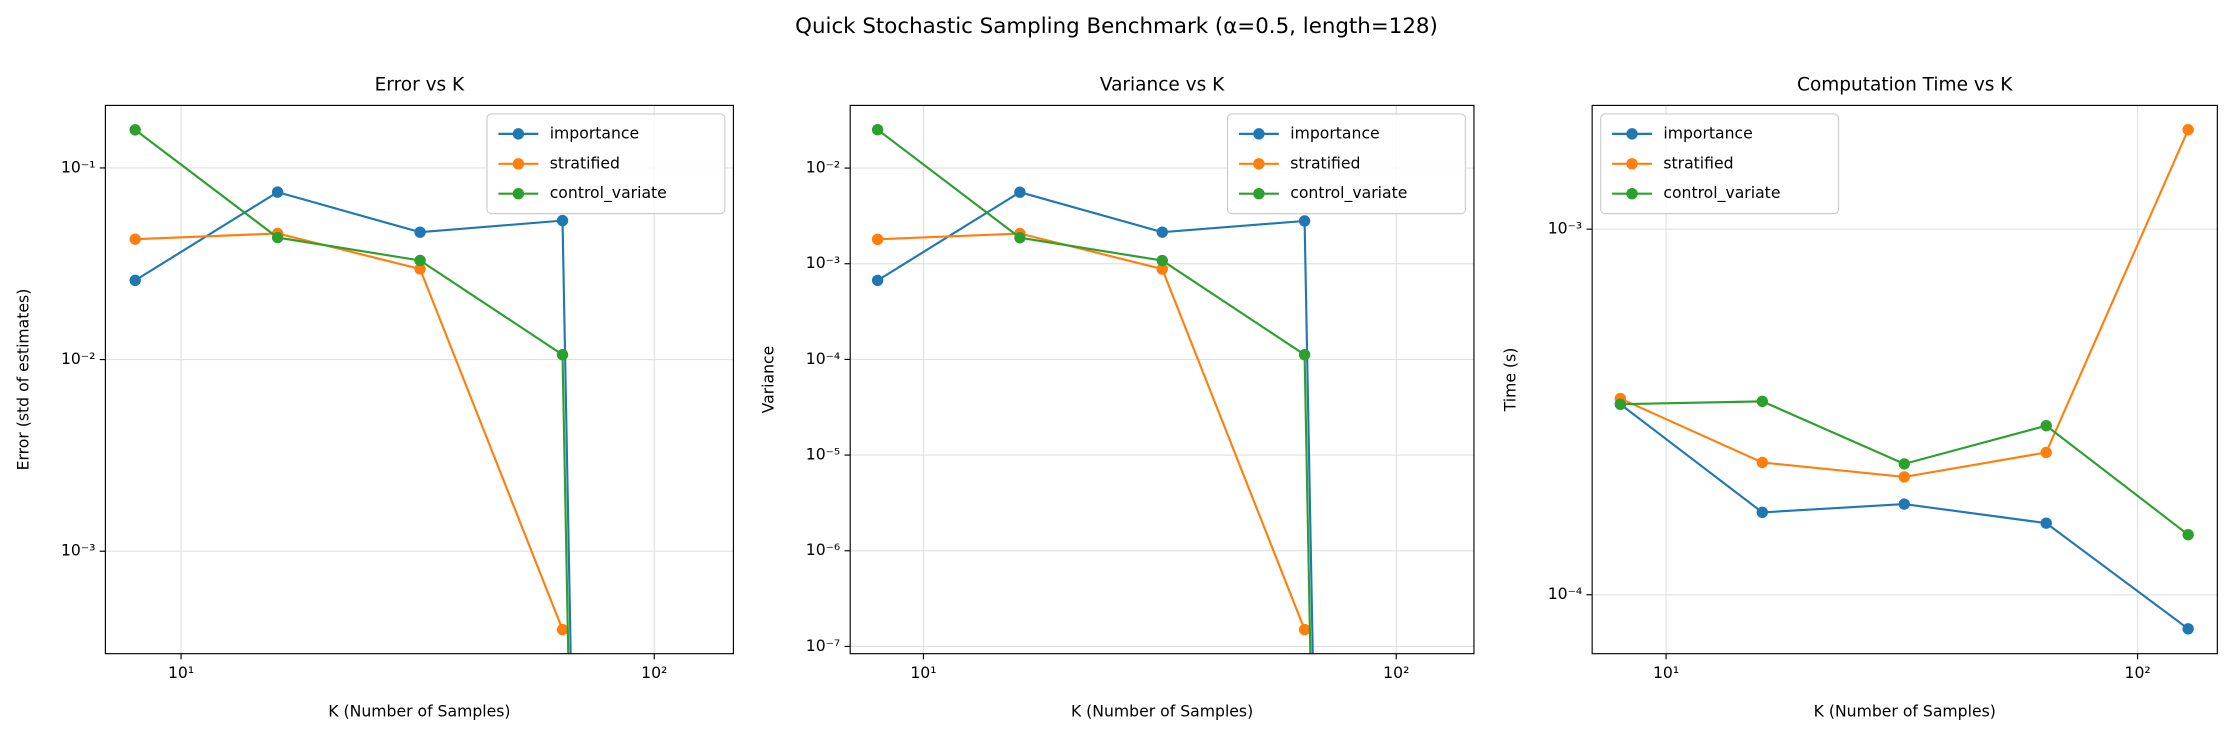  Describe the element at coordinates (823, 645) in the screenshot. I see `y-tick-label: 10⁻⁷` at that location.